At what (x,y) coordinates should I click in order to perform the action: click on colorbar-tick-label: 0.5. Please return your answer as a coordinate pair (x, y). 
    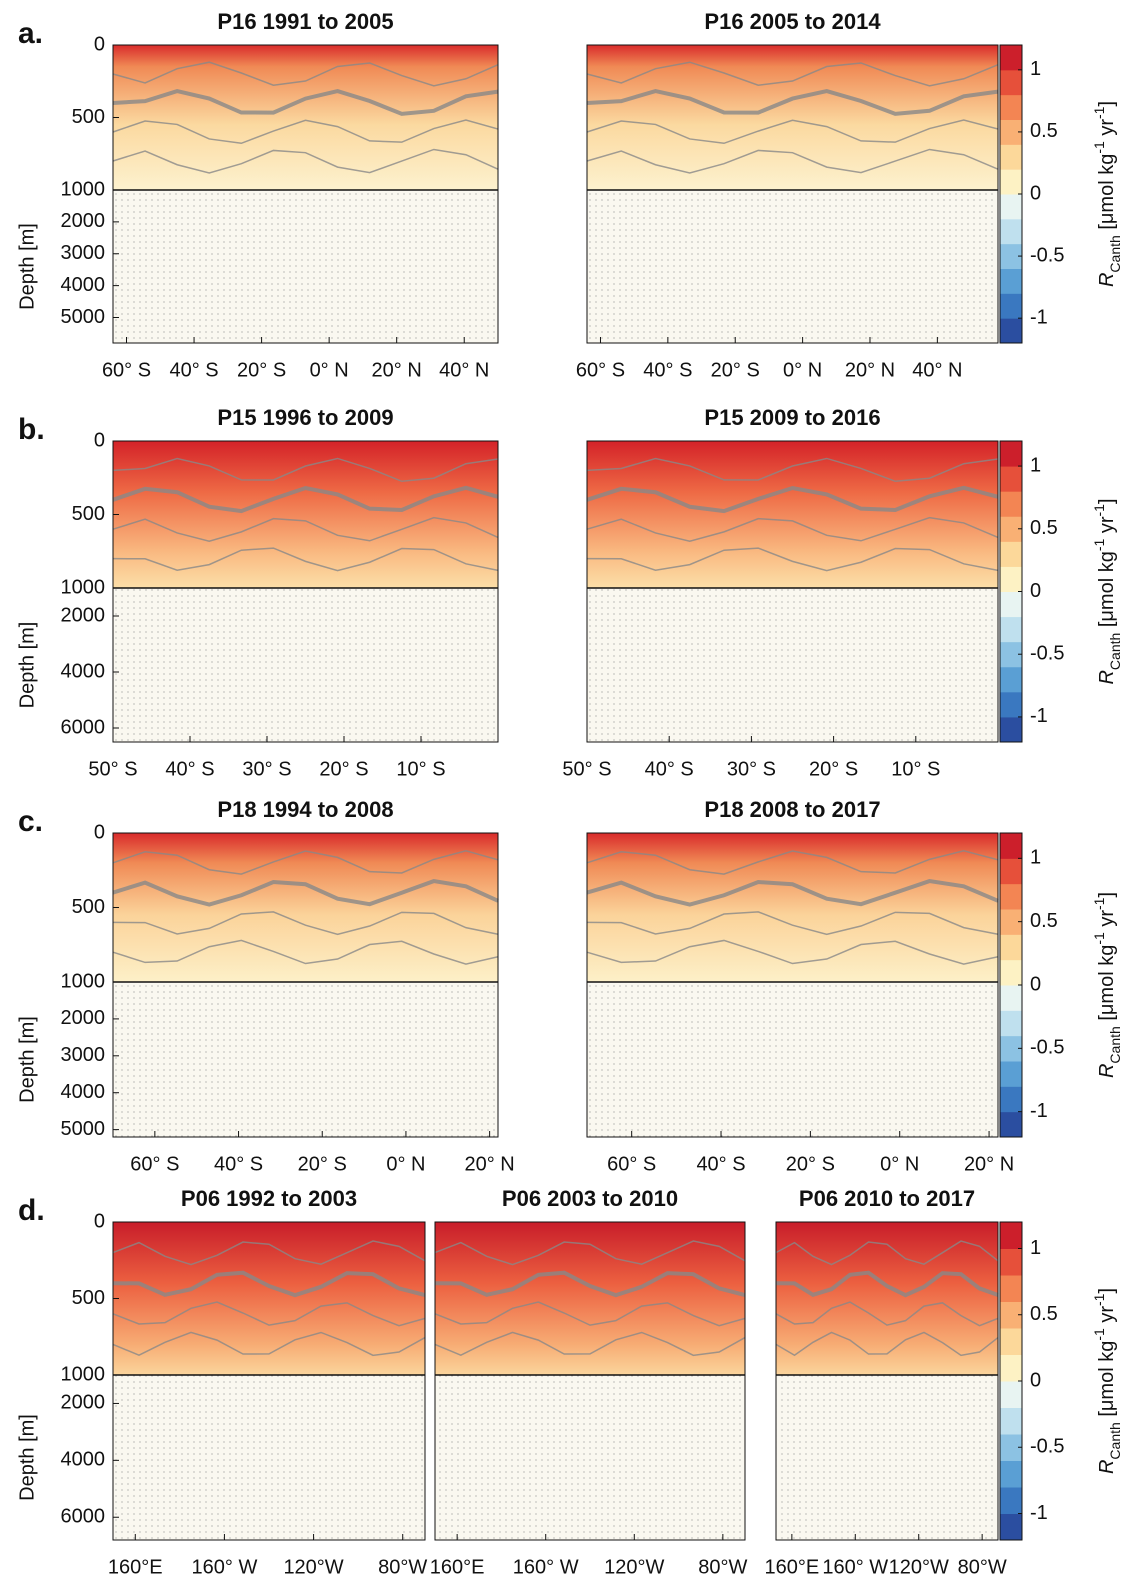
    Looking at the image, I should click on (1044, 131).